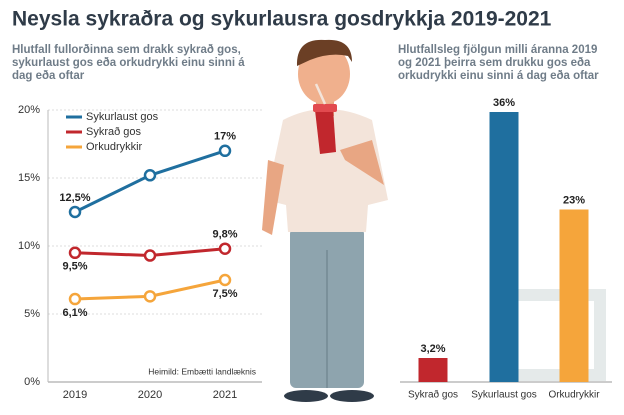 Image resolution: width=624 pixels, height=415 pixels. Describe the element at coordinates (114, 147) in the screenshot. I see `legend-label: Orkudrykkir` at that location.